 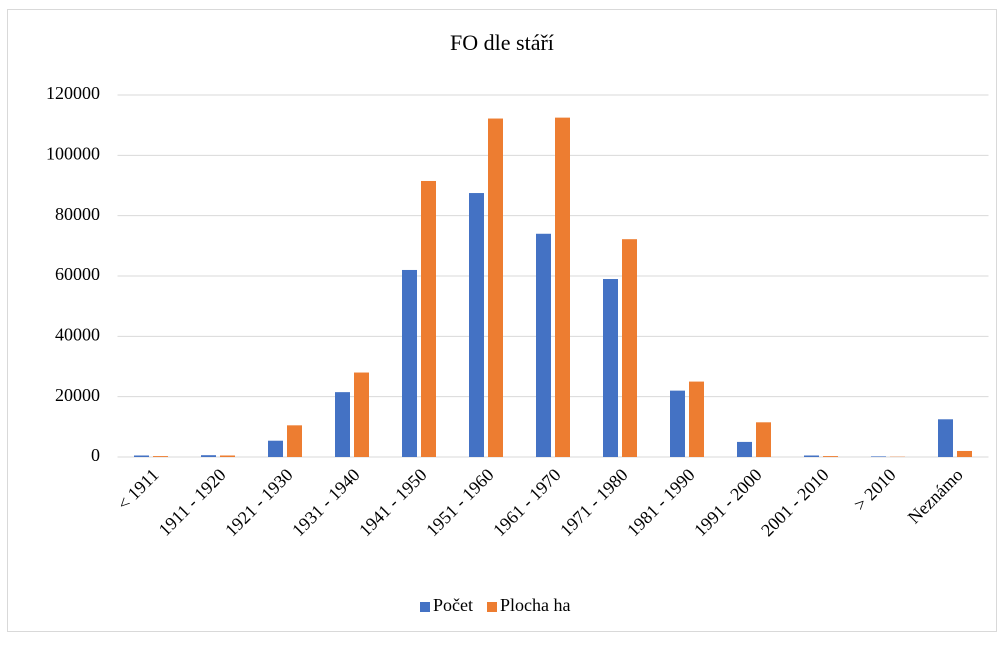 What do you see at coordinates (502, 42) in the screenshot?
I see `chart-title: FO dle stáří` at bounding box center [502, 42].